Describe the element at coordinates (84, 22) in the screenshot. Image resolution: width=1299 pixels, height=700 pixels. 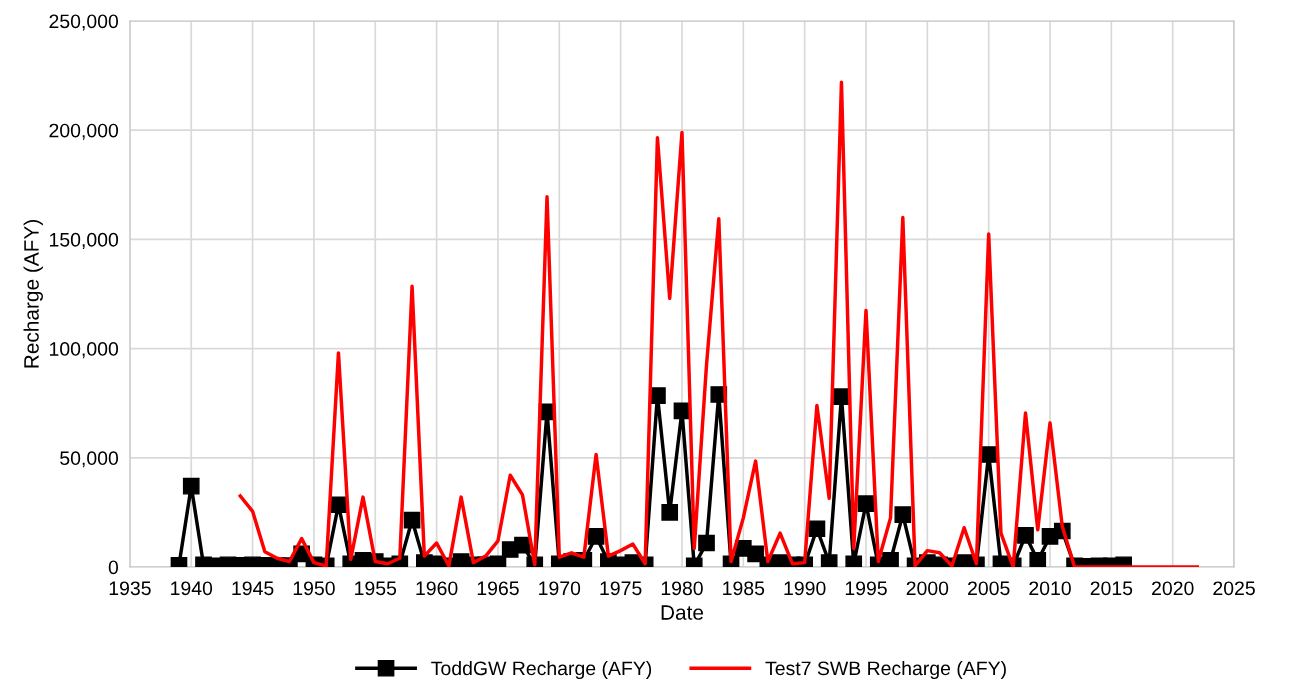
I see `y-tick-label: 250,000` at that location.